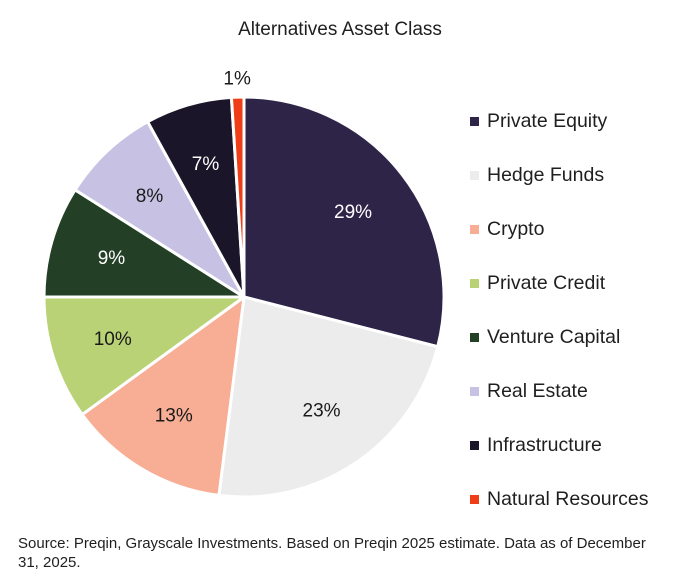 The width and height of the screenshot is (680, 584). Describe the element at coordinates (546, 282) in the screenshot. I see `legend-label: Private Credit` at that location.